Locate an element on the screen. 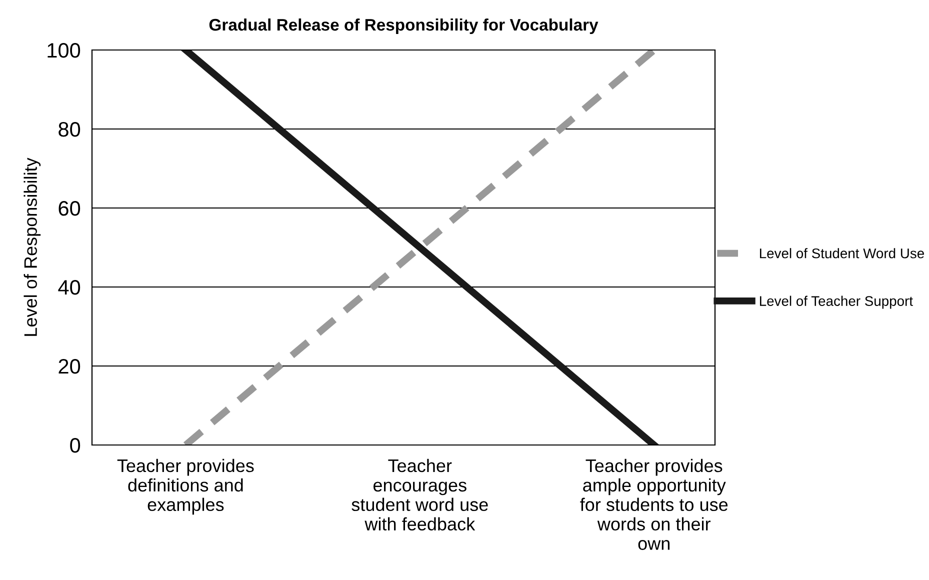  x-tick-label: Teacher provides ample opportunity for students to use words on their own is located at coordinates (654, 504).